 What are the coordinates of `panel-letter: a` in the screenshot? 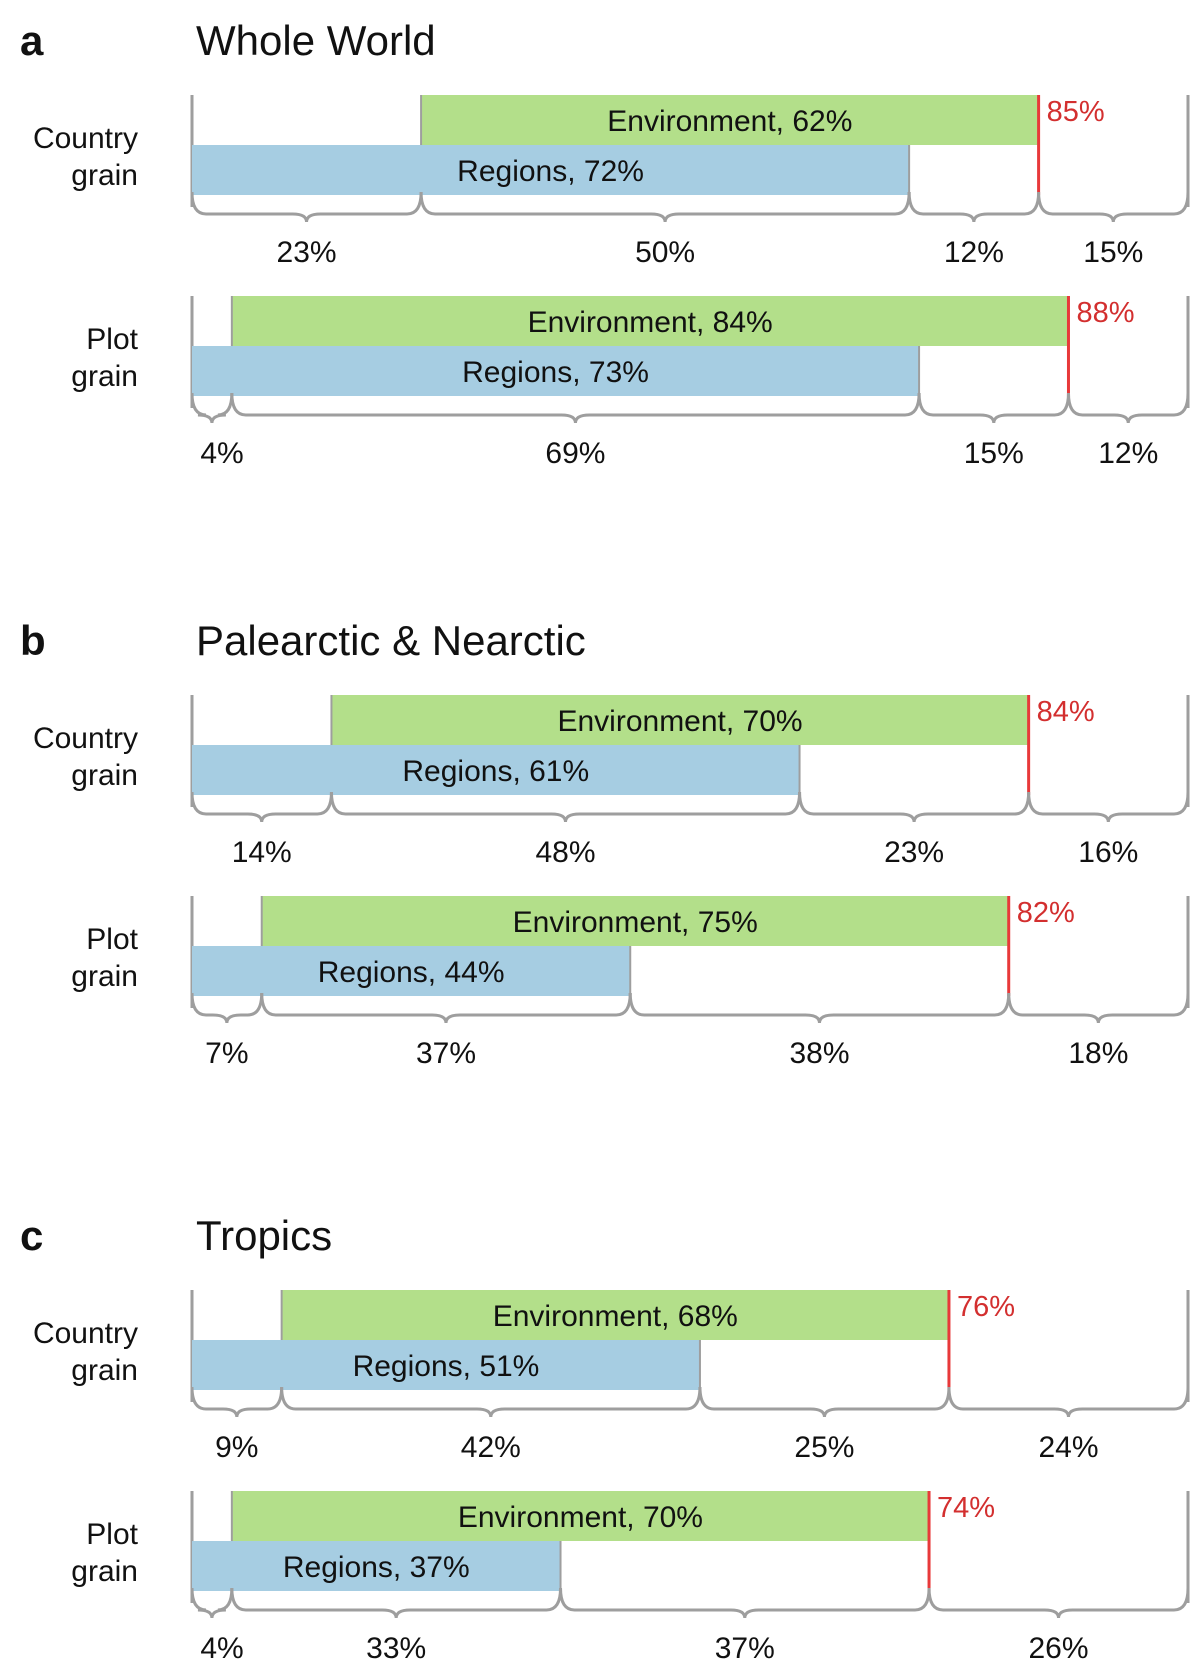 It's located at (32, 40).